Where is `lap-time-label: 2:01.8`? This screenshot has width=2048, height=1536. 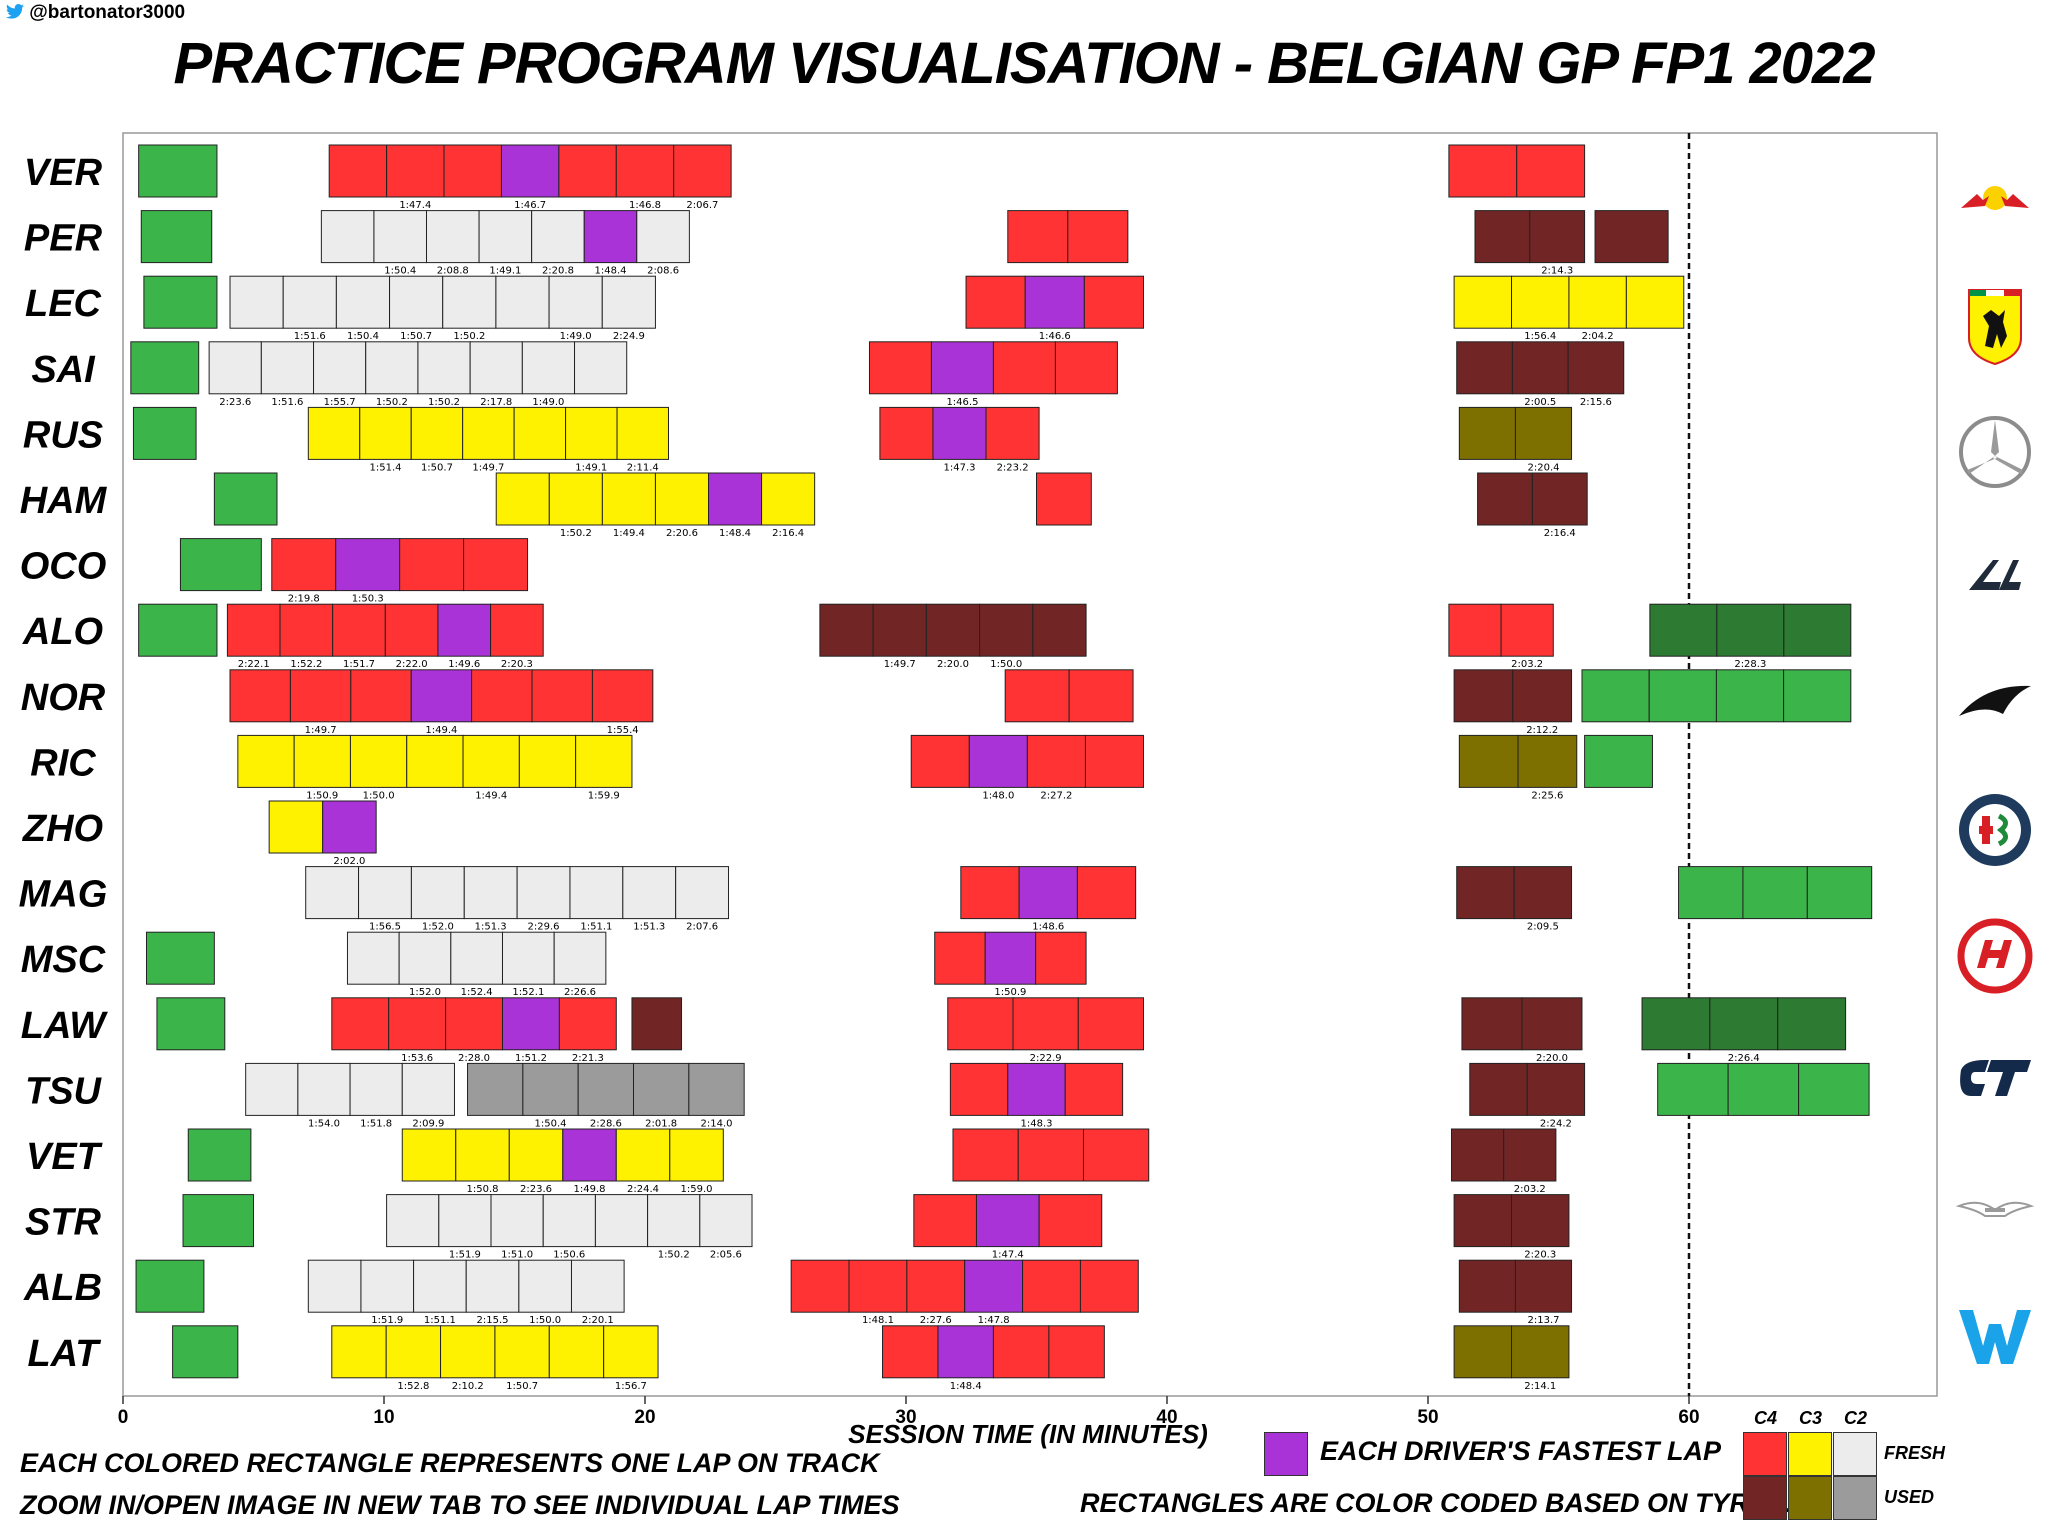
lap-time-label: 2:01.8 is located at coordinates (661, 1123).